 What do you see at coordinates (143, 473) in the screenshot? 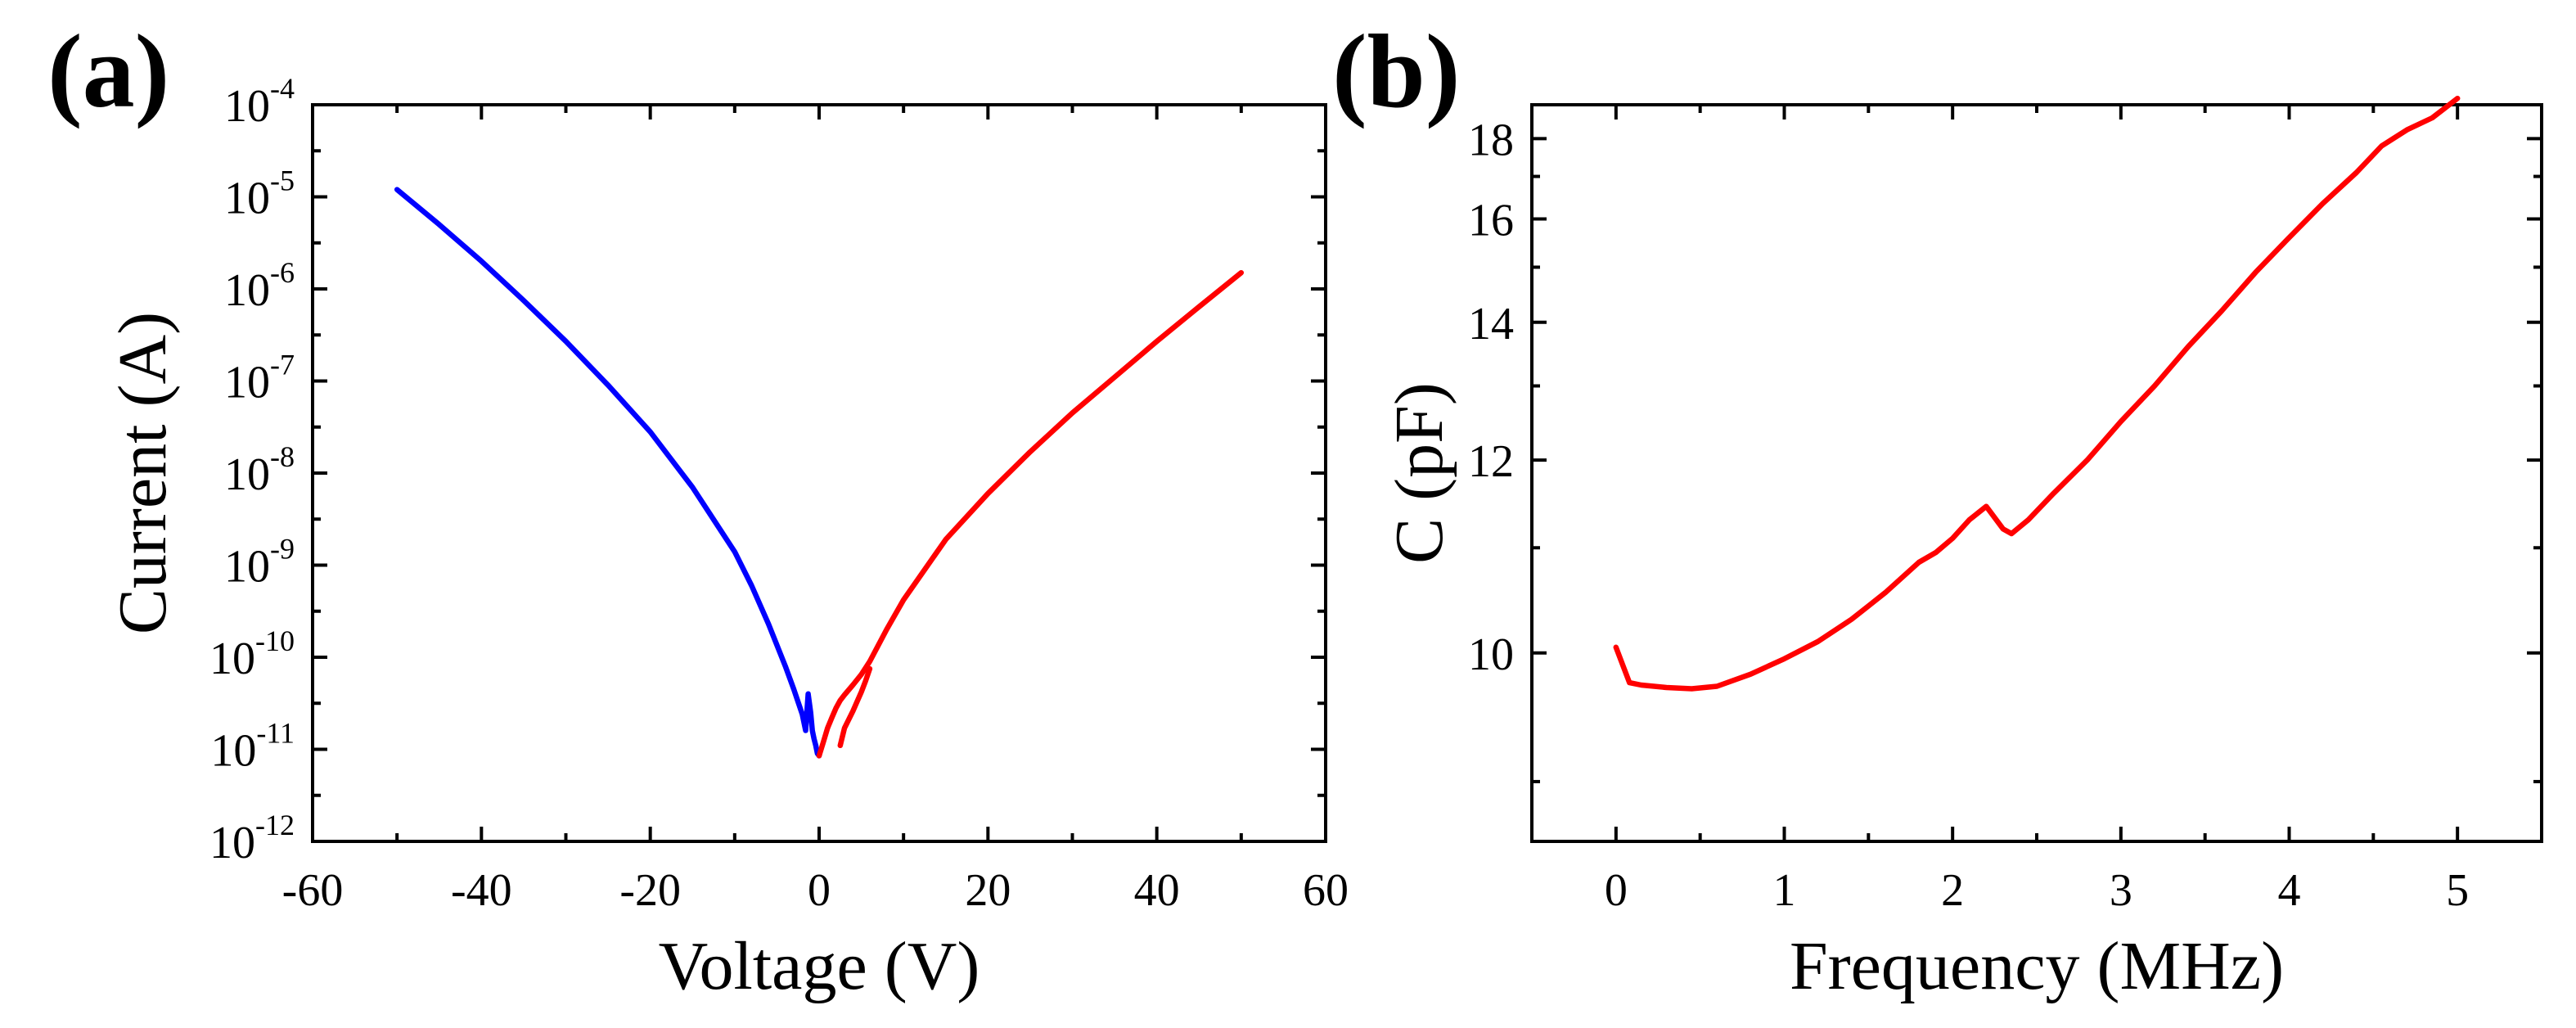
I see `panel-a-y-axis-title: Current (A)` at bounding box center [143, 473].